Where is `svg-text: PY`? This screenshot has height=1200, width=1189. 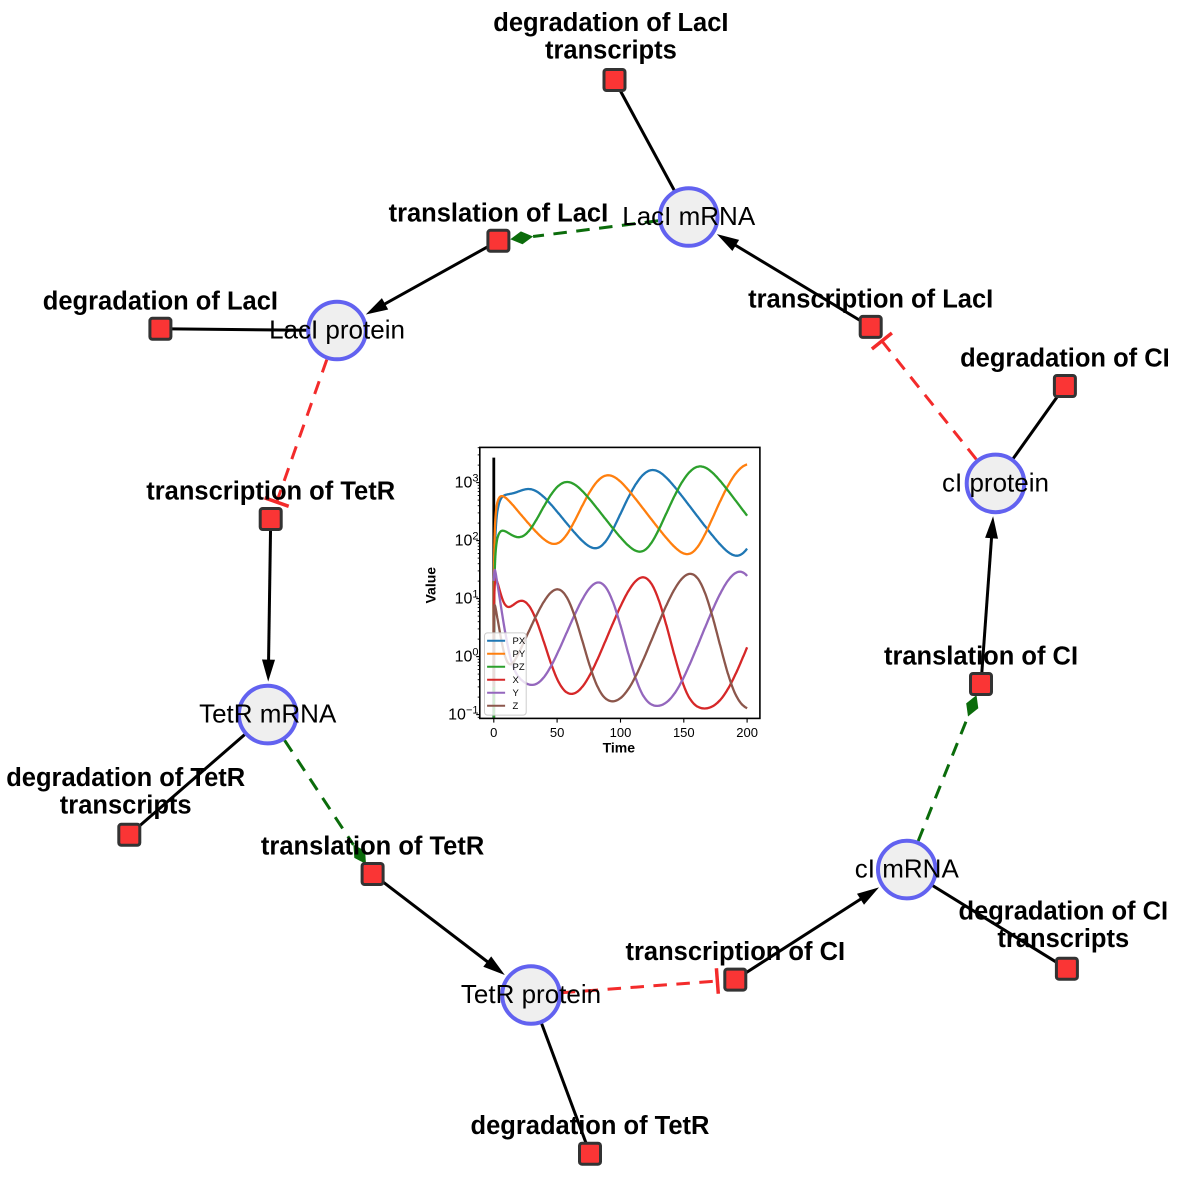 svg-text: PY is located at coordinates (519, 654).